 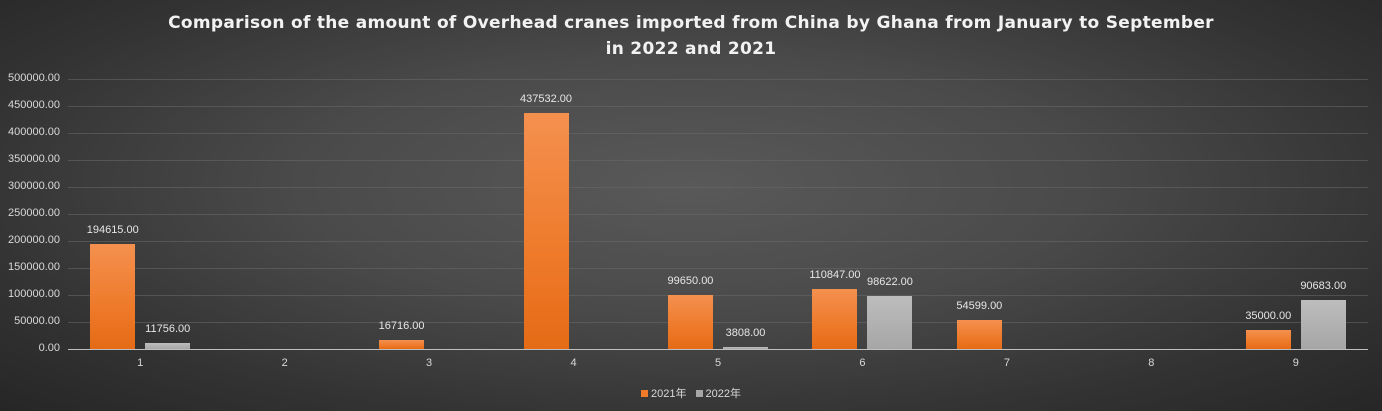 I want to click on x-tick-label: 8, so click(x=1151, y=363).